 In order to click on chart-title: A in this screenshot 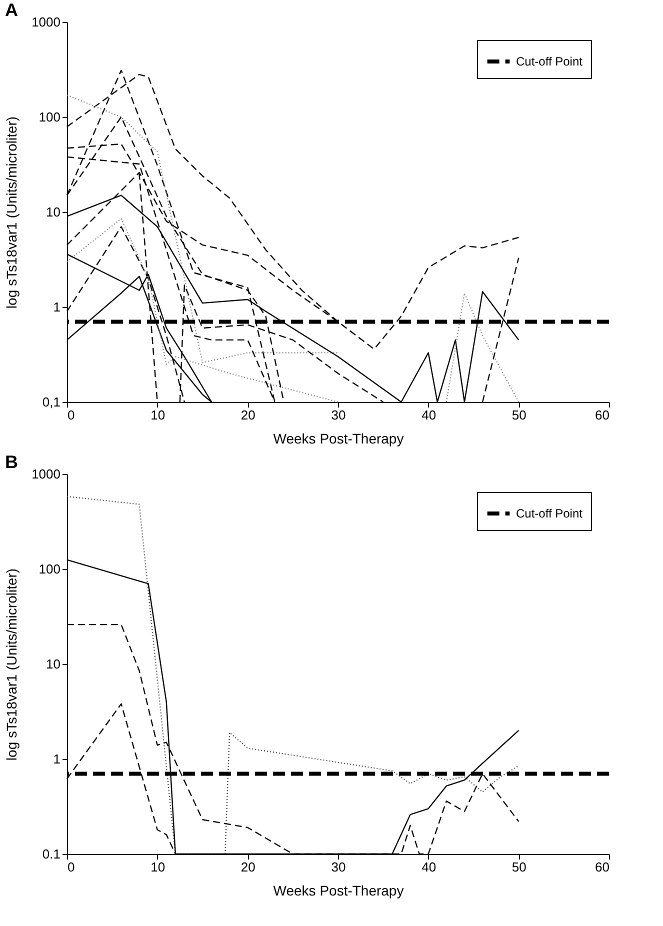, I will do `click(11, 10)`.